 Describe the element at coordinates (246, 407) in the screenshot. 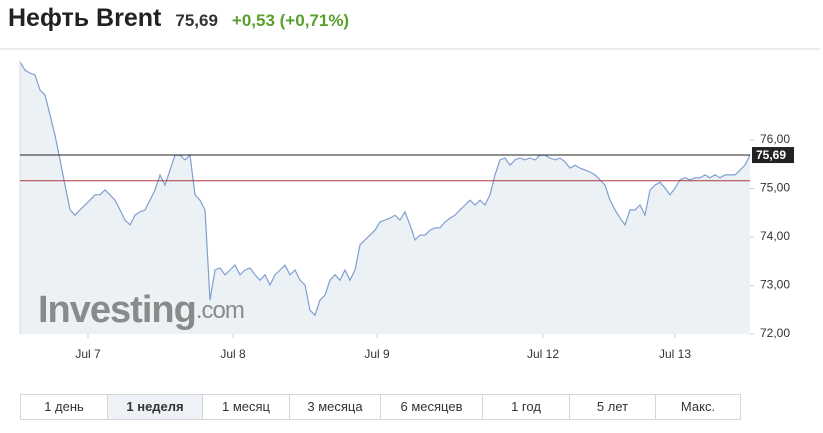

I see `range-button: 1 месяц` at that location.